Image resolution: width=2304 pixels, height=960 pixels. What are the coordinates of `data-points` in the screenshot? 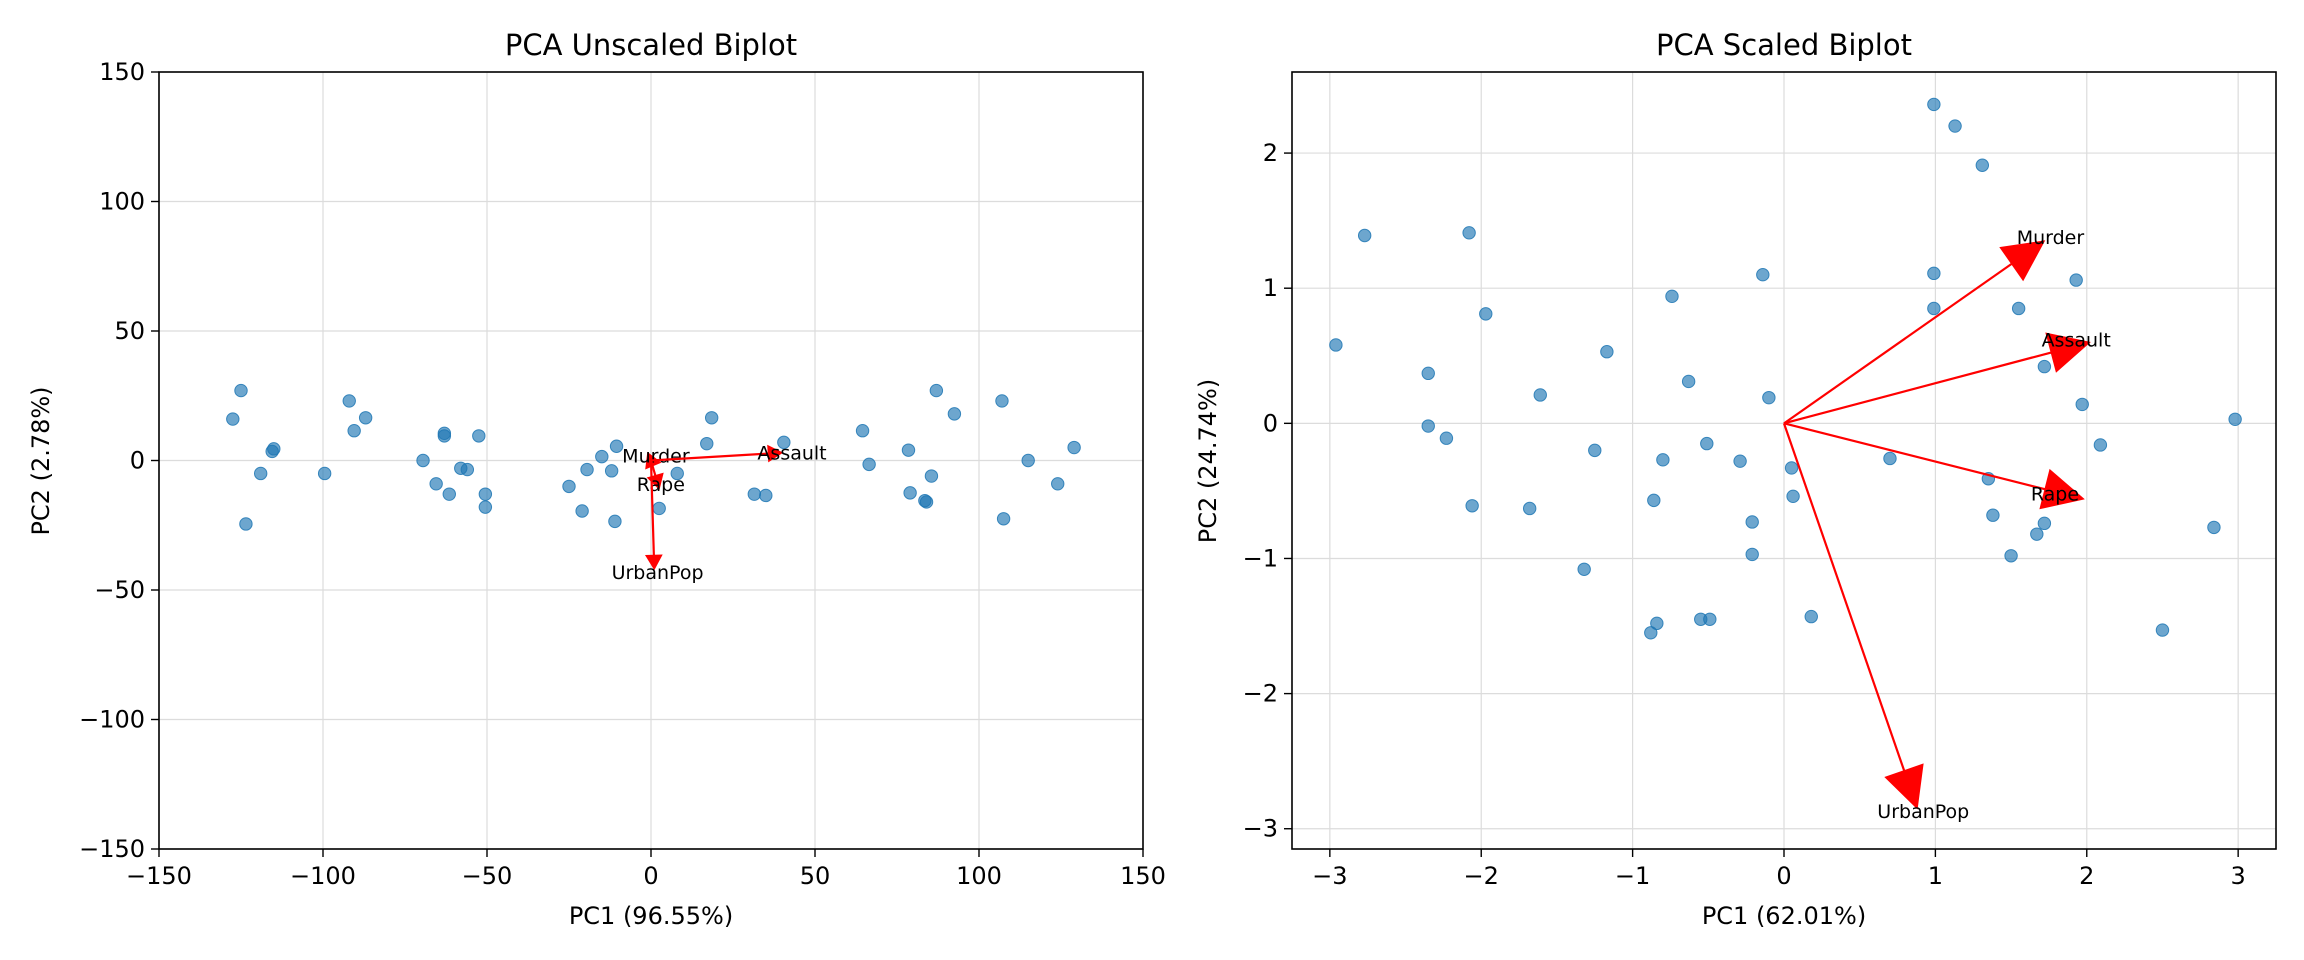 It's located at (653, 457).